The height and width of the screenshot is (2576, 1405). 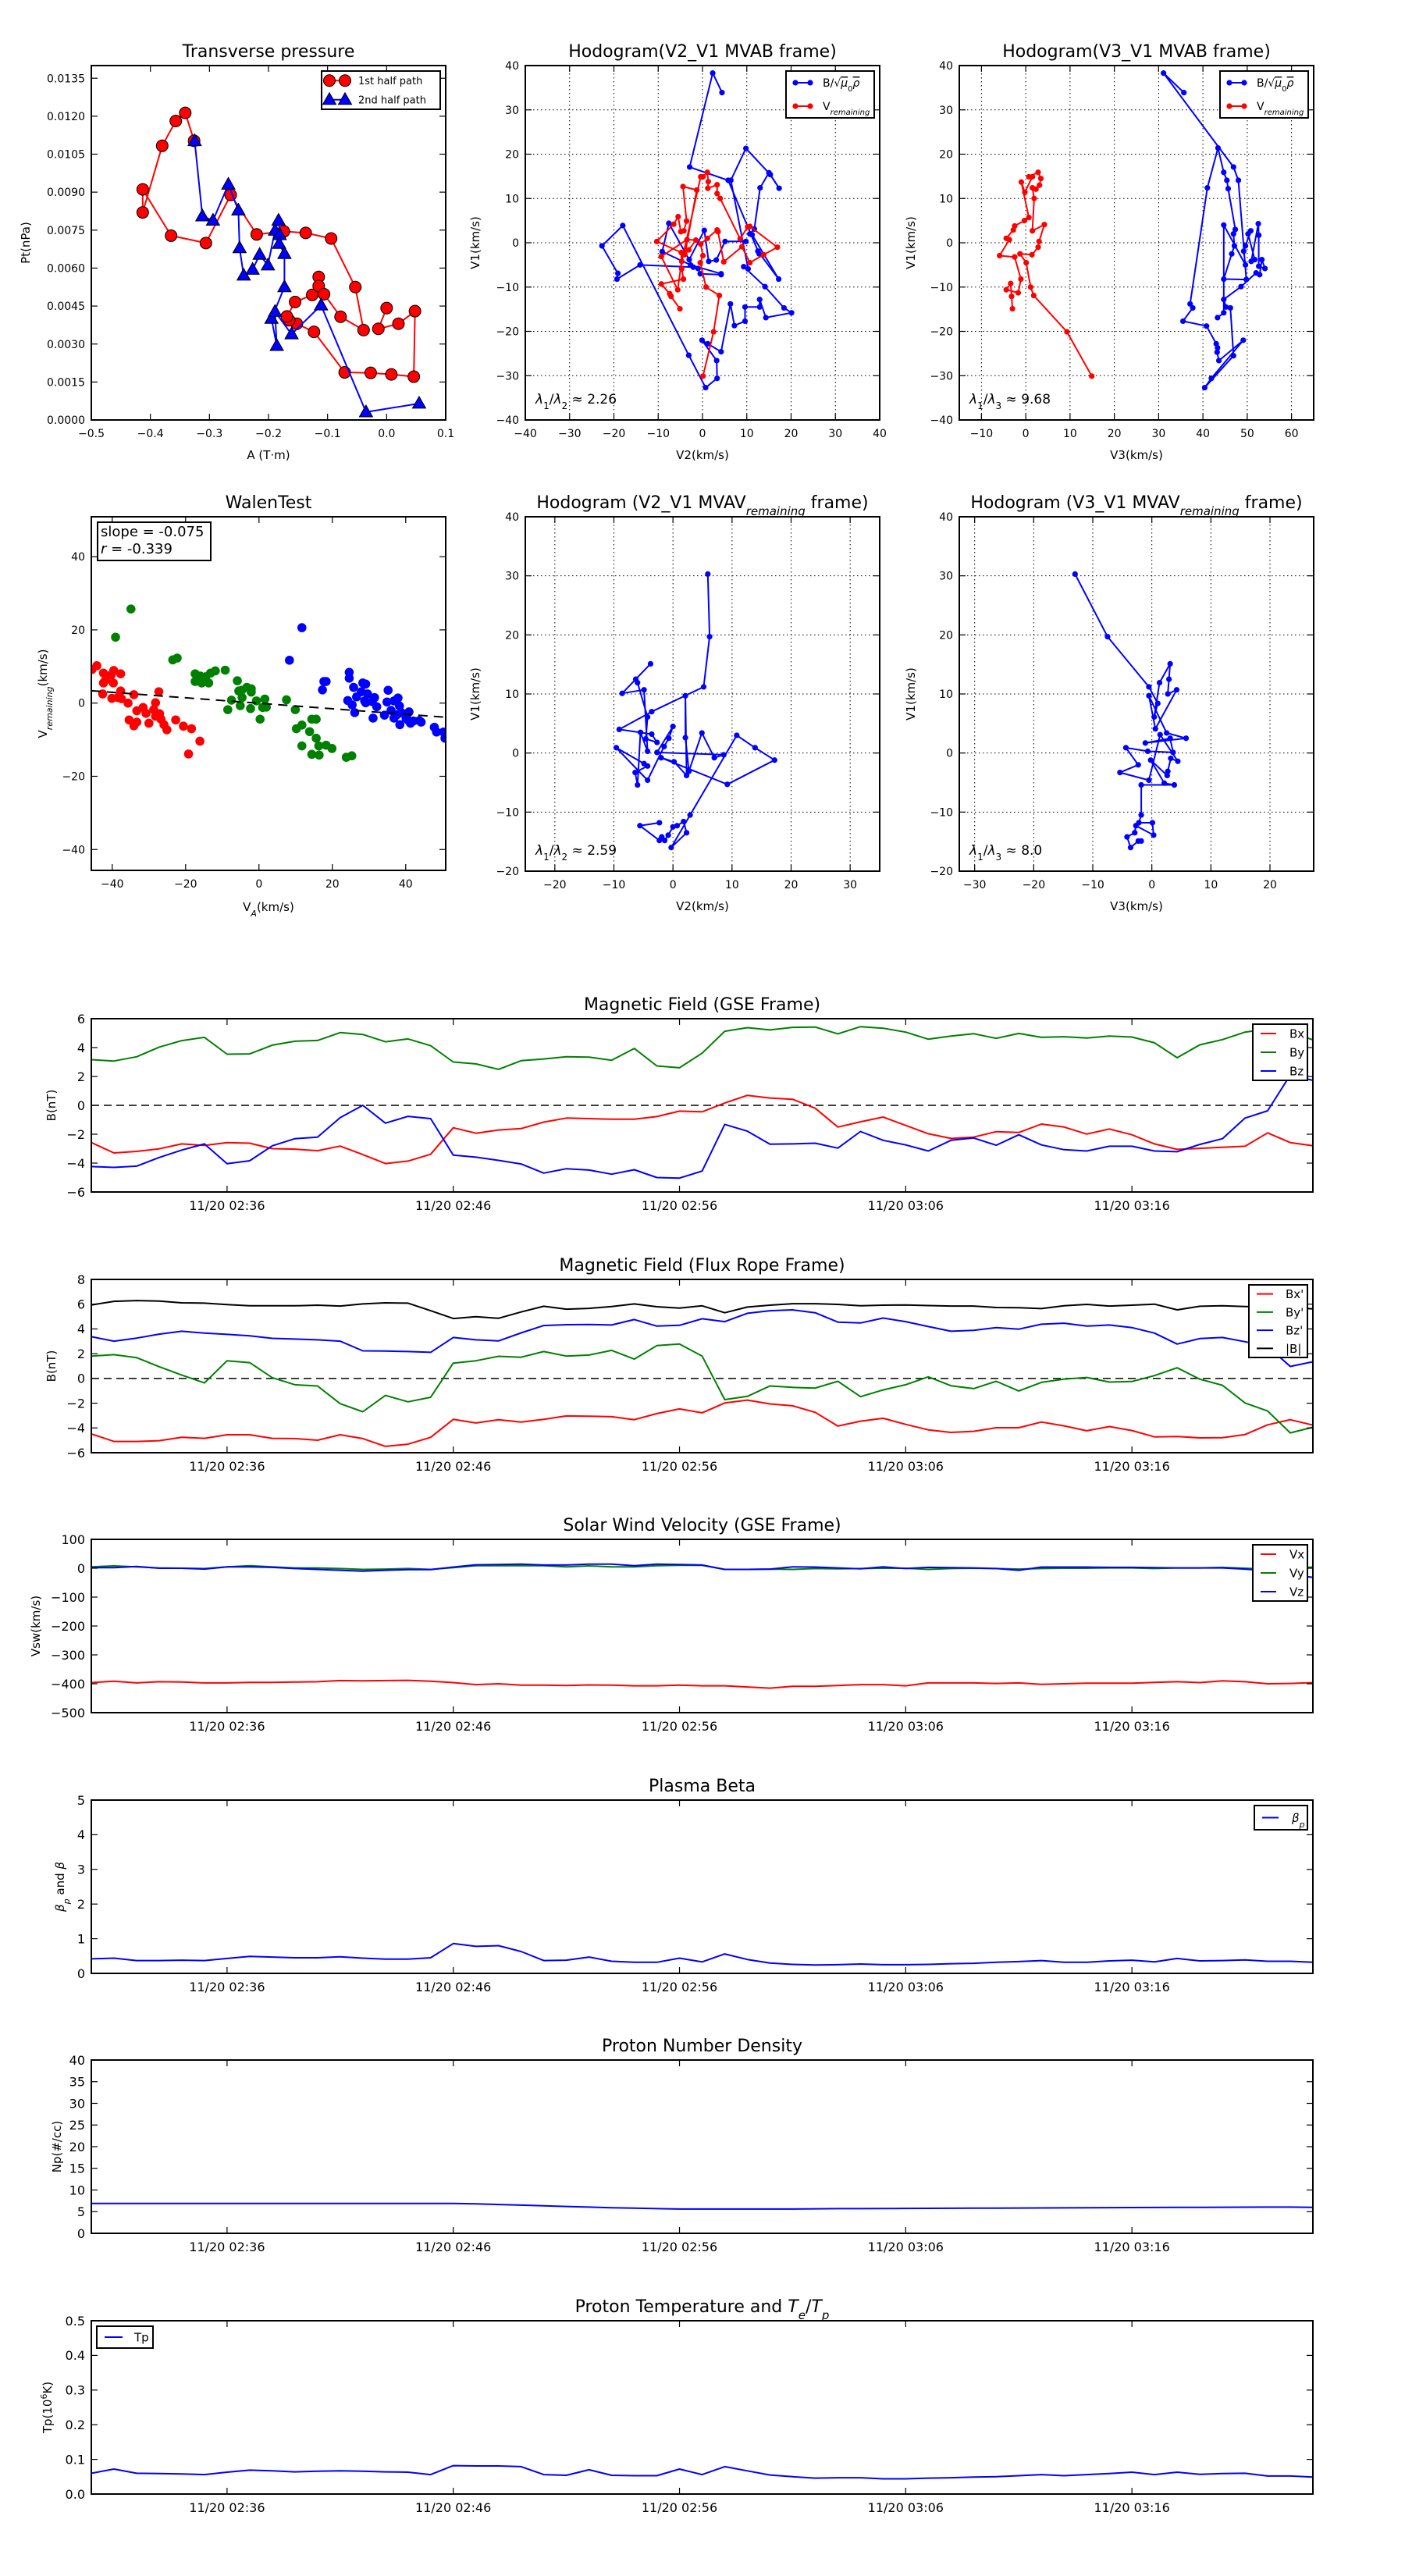 What do you see at coordinates (1092, 885) in the screenshot?
I see `x-tick-label: −10` at bounding box center [1092, 885].